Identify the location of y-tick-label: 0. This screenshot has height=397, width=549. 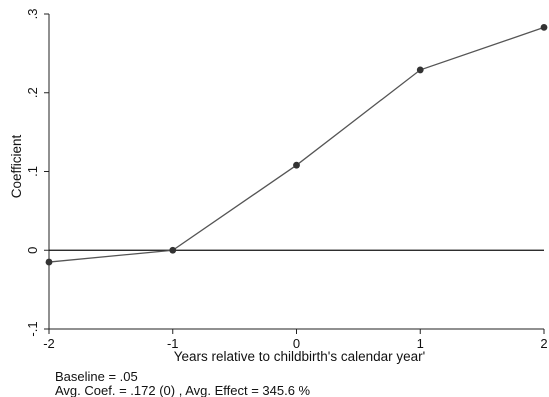
(32, 250).